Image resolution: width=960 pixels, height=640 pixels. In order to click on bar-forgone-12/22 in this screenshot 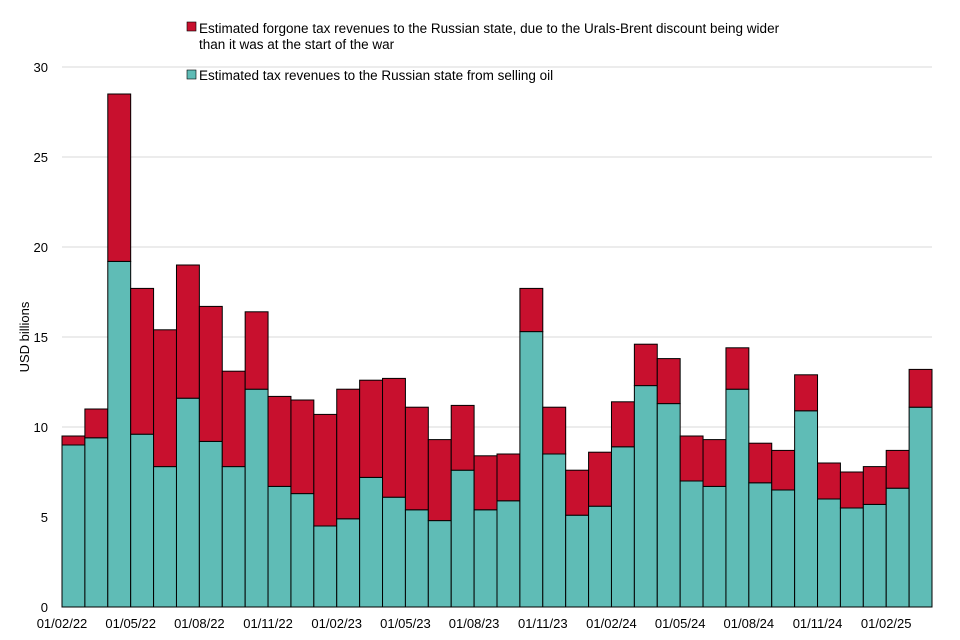, I will do `click(302, 447)`.